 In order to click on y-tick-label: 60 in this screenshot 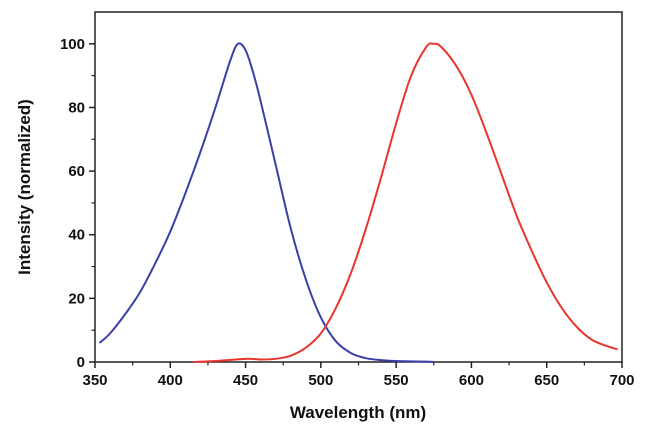, I will do `click(76, 171)`.